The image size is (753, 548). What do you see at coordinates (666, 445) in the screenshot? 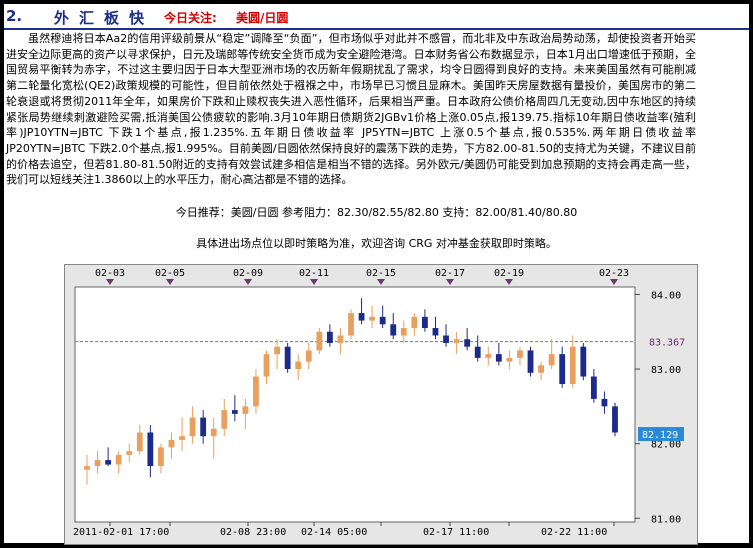
I see `y-tick-label: 82.00` at bounding box center [666, 445].